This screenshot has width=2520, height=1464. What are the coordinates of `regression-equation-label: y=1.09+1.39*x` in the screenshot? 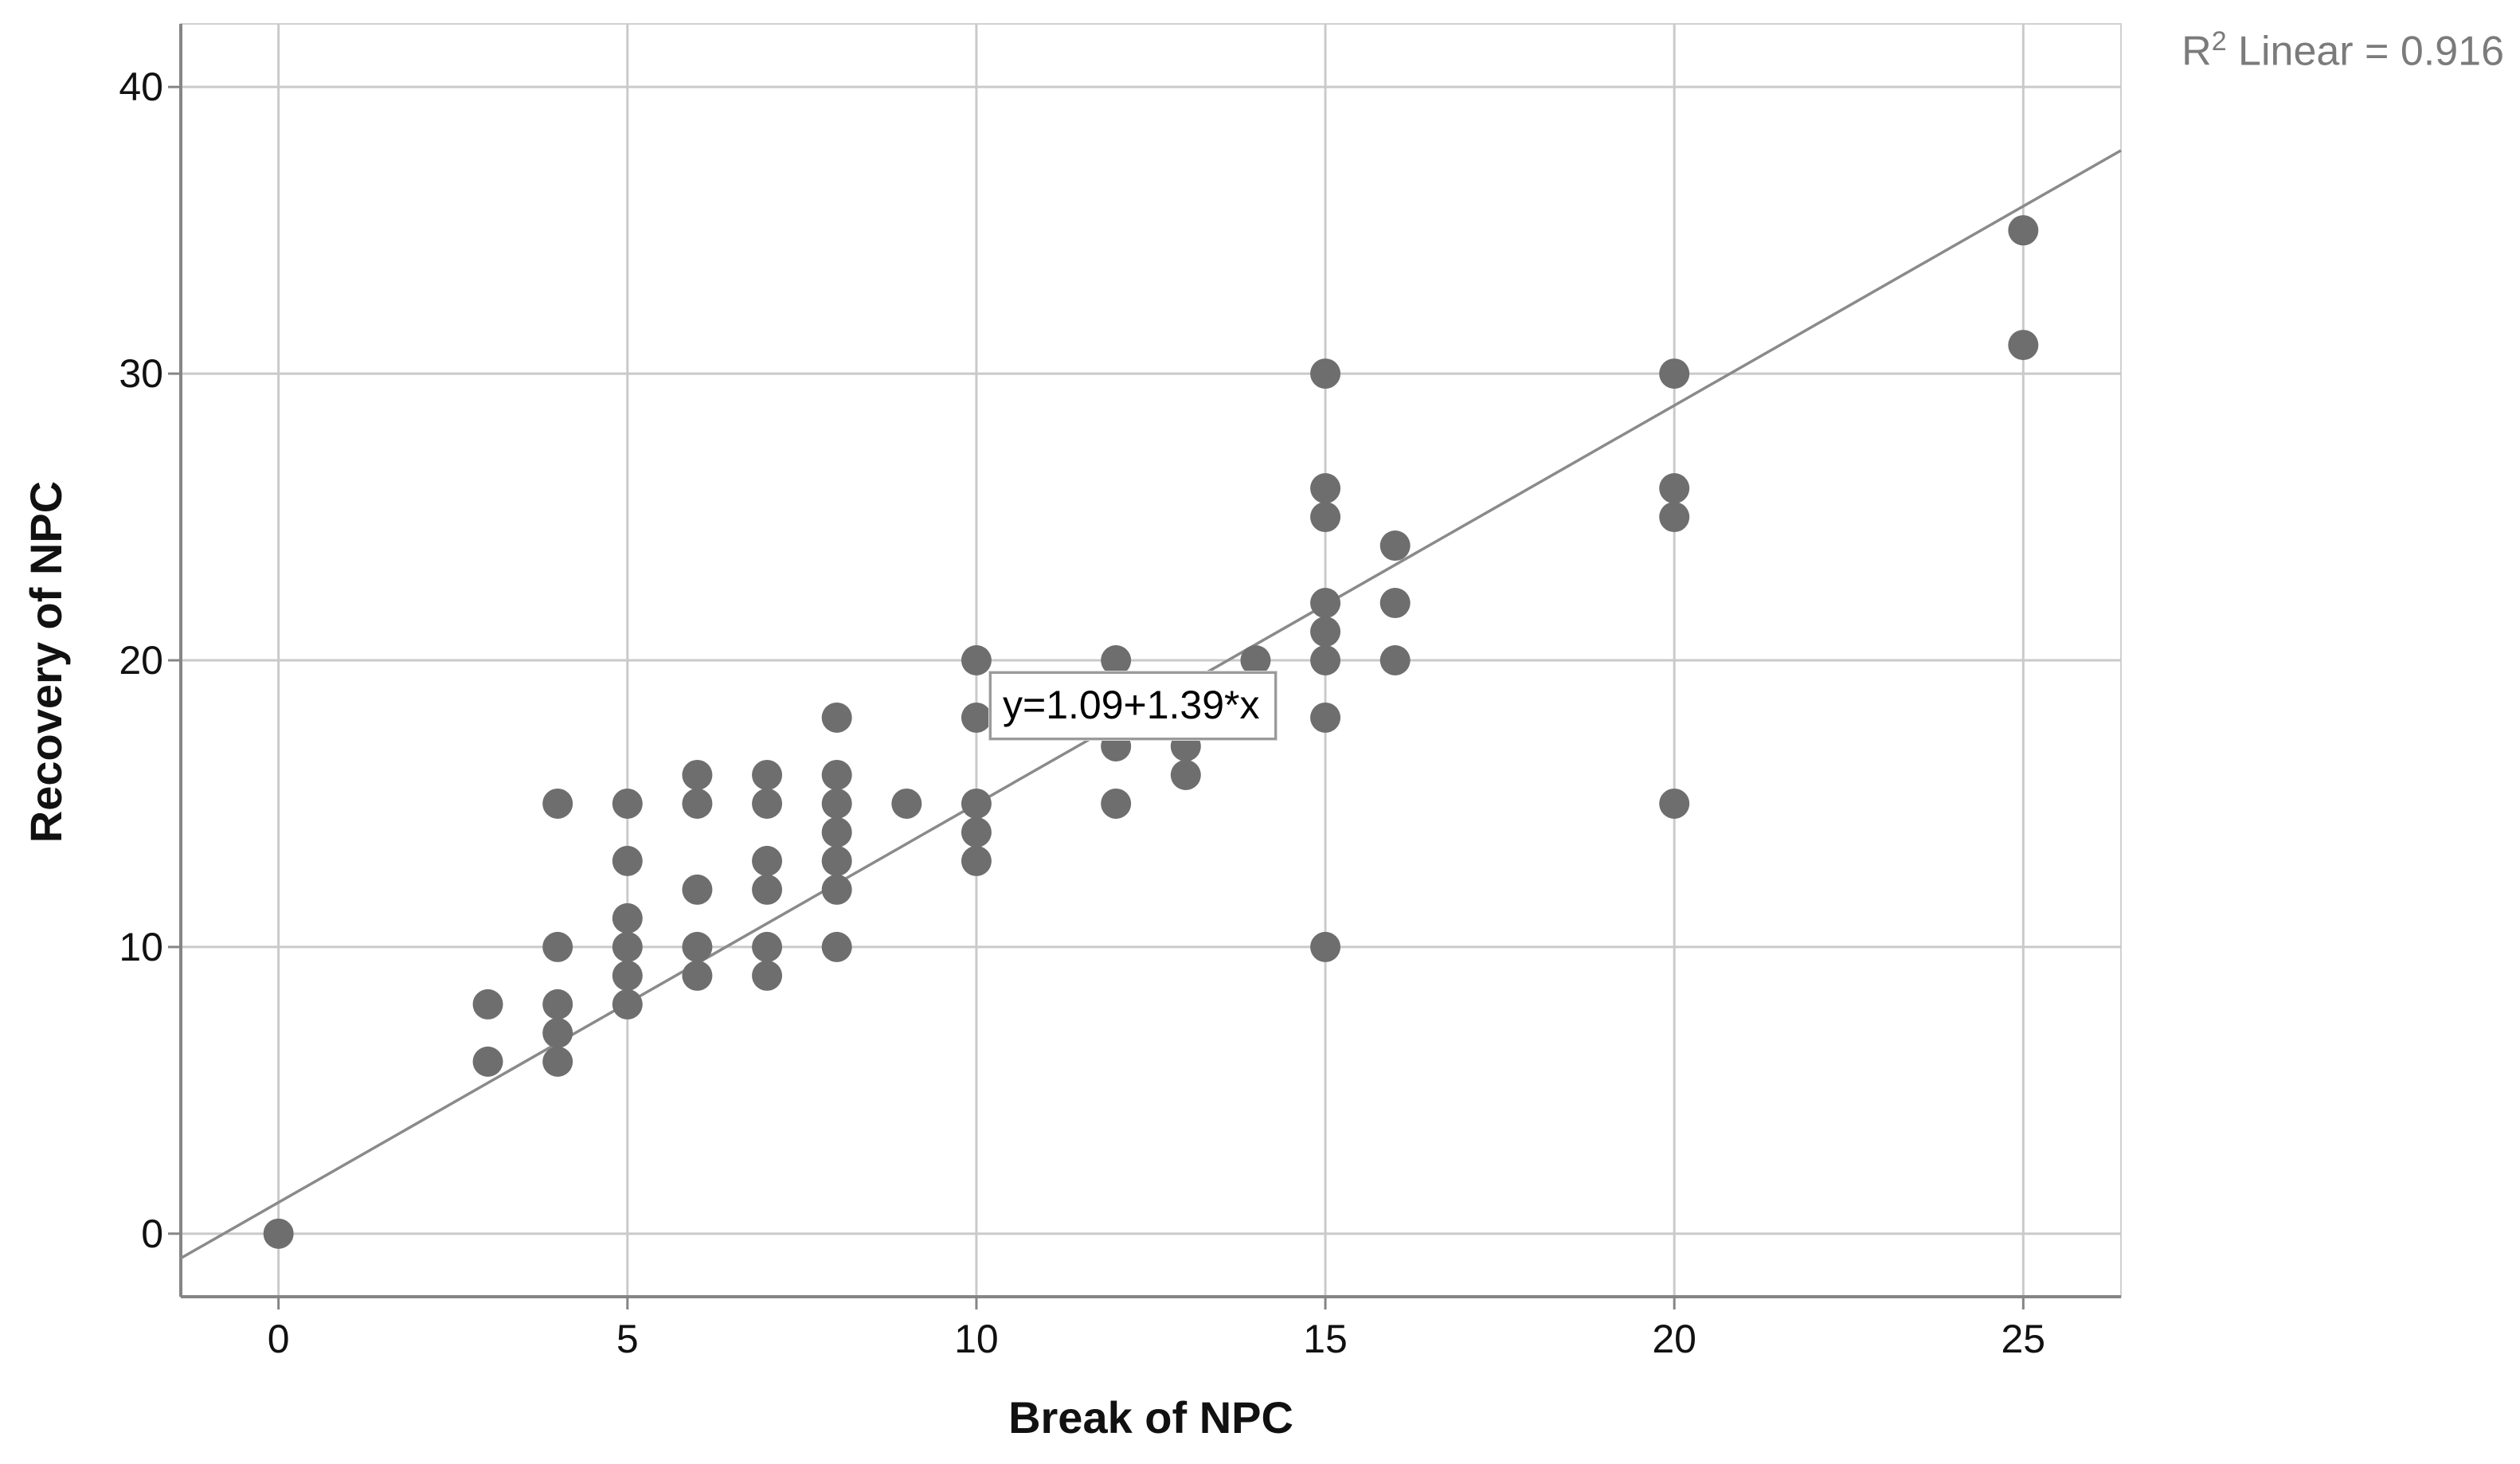 It's located at (1133, 705).